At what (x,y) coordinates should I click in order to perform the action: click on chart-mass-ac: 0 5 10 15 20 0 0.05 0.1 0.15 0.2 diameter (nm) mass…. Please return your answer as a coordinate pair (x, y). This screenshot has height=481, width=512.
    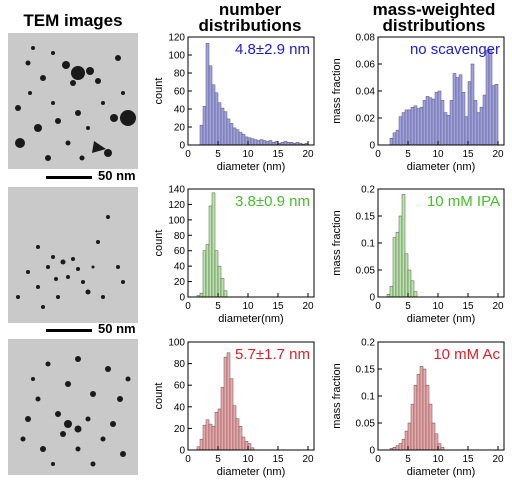
    Looking at the image, I should click on (418, 408).